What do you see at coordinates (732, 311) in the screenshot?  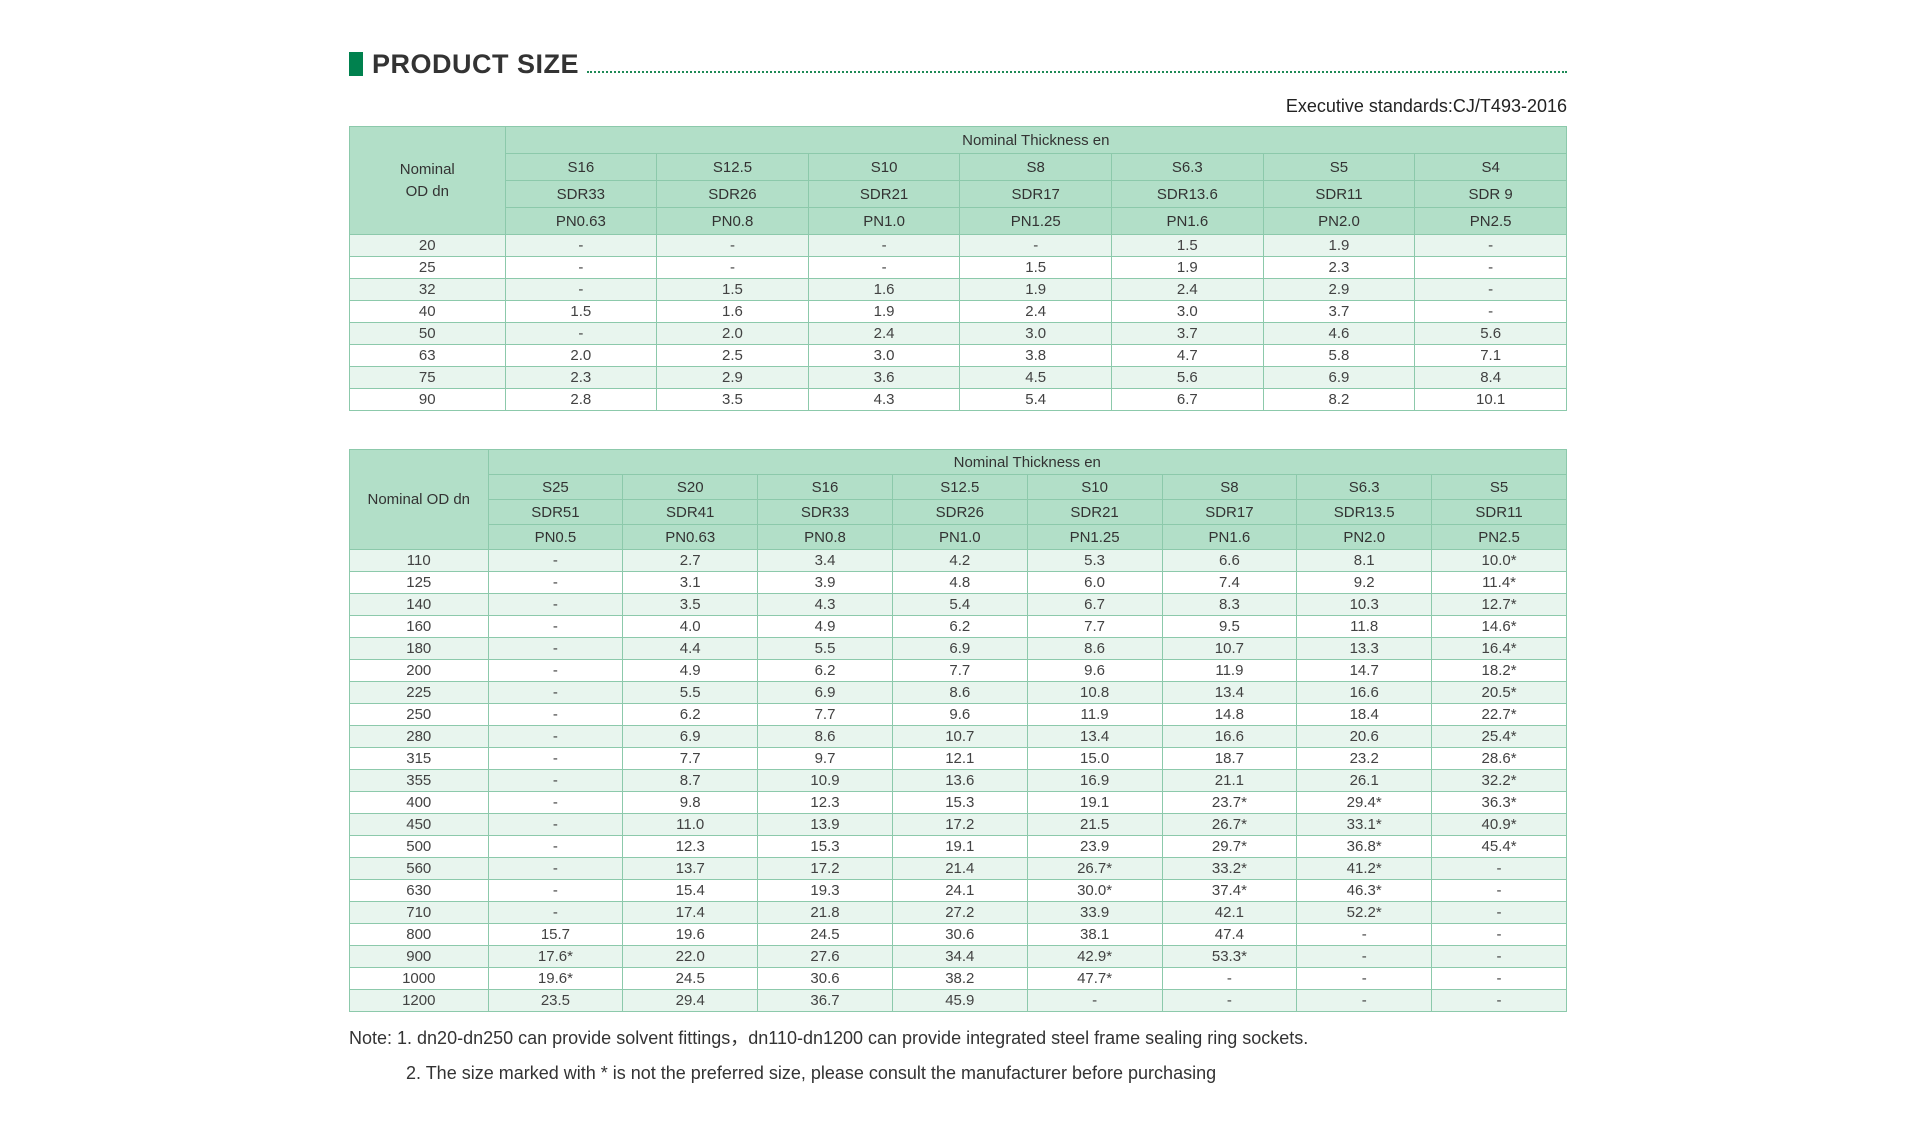 I see `thickness-cell: 1.6` at bounding box center [732, 311].